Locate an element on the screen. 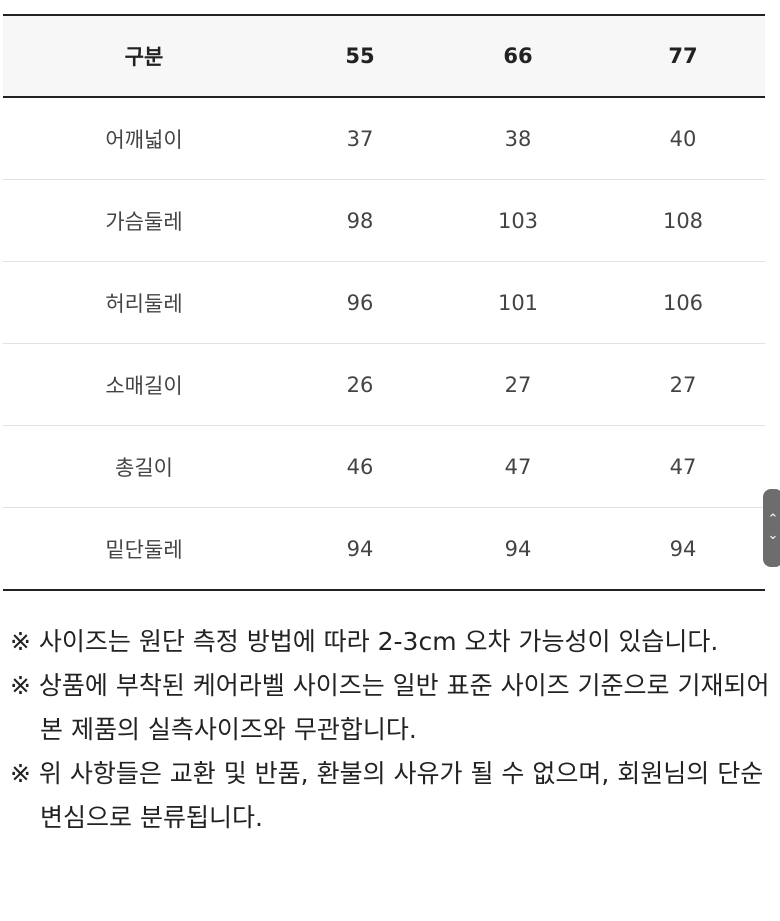 This screenshot has height=921, width=780. header-size-55: 55 is located at coordinates (360, 56).